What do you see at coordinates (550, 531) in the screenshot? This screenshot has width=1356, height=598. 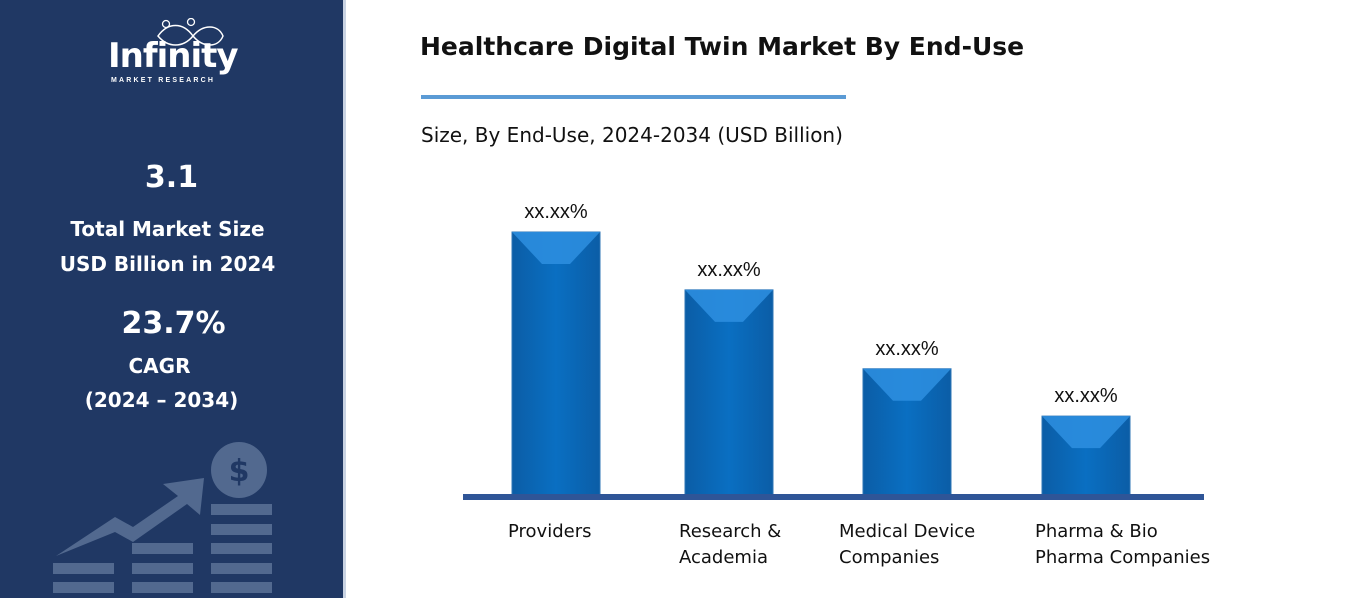 I see `category-label: Providers` at bounding box center [550, 531].